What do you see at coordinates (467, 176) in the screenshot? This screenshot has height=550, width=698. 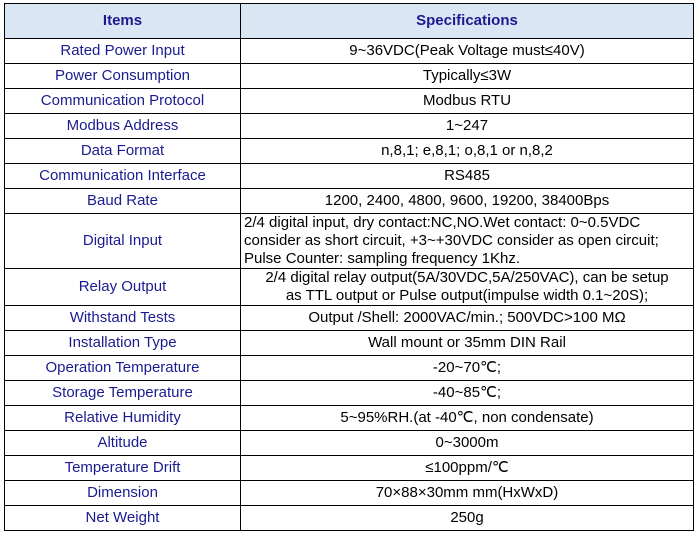 I see `spec-cell: RS485` at bounding box center [467, 176].